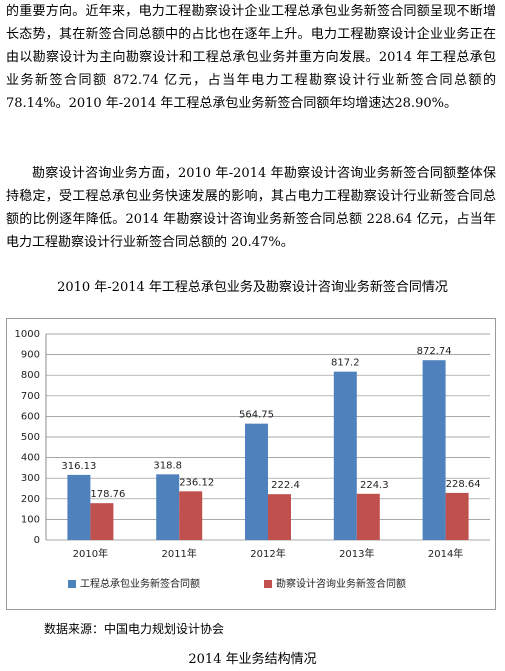  What do you see at coordinates (252, 659) in the screenshot?
I see `section-caption: 2014 年业务结构情况` at bounding box center [252, 659].